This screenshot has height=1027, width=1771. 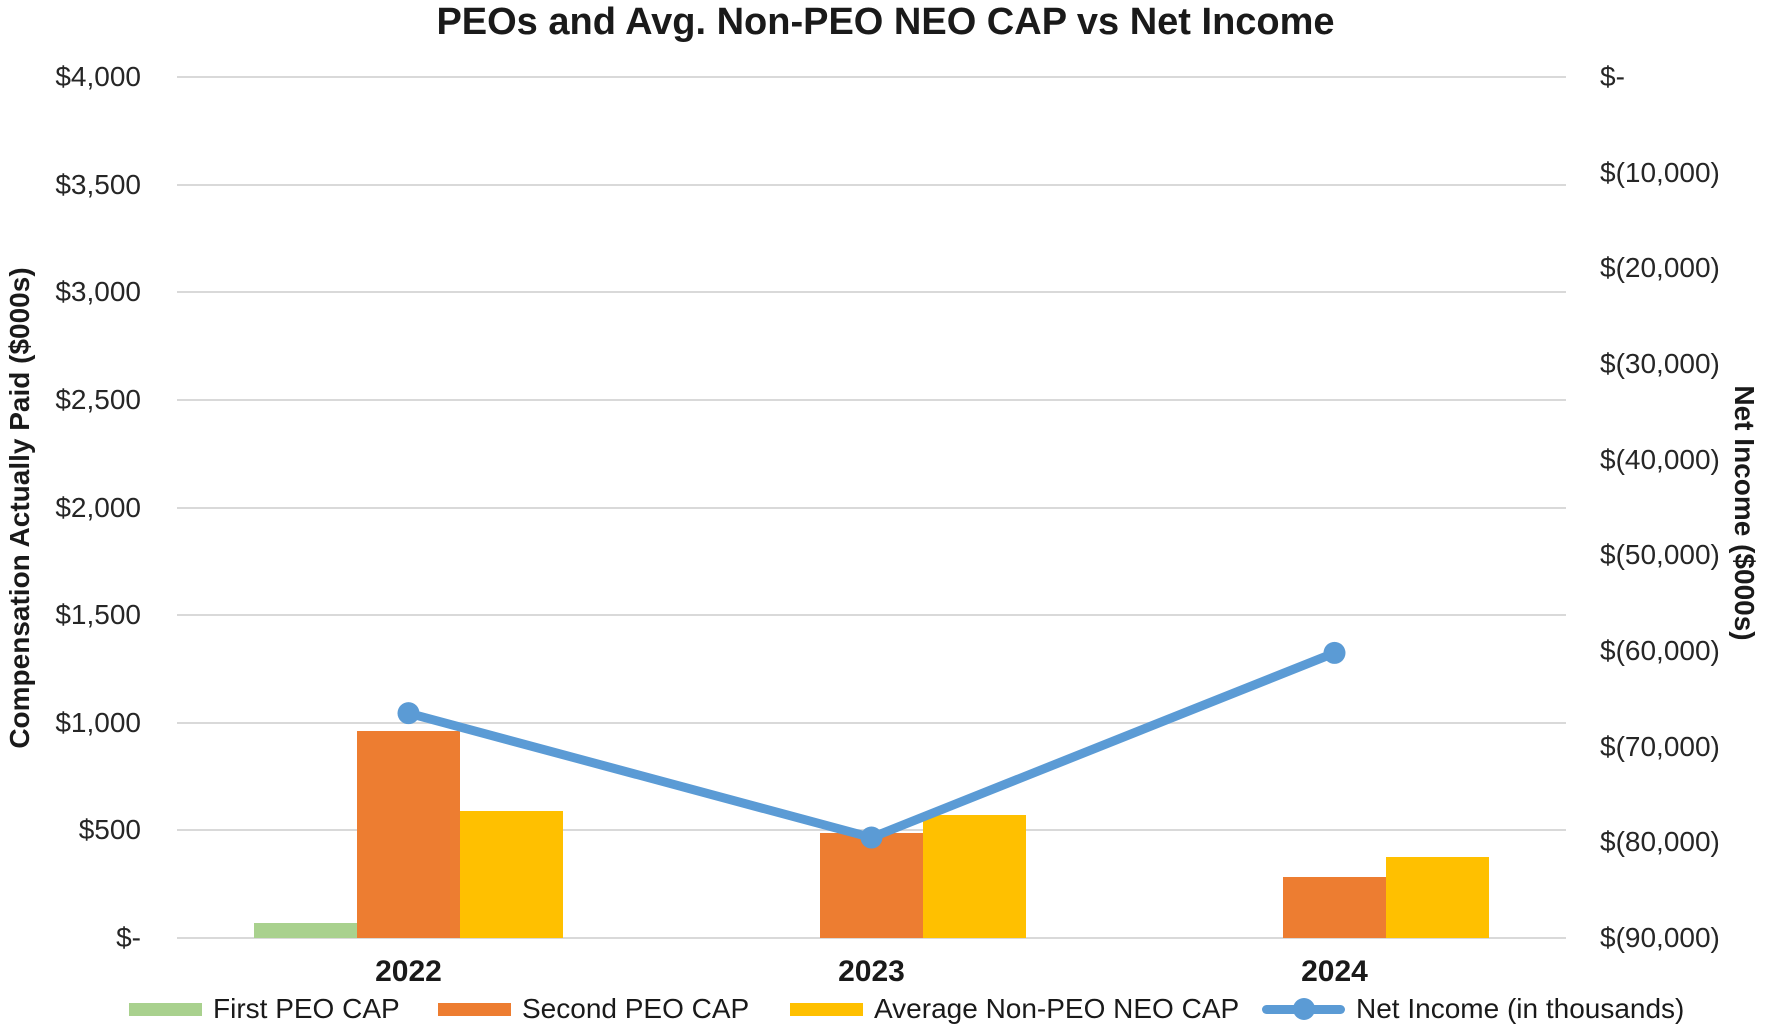 I want to click on left-axis-tick: $-, so click(x=128, y=937).